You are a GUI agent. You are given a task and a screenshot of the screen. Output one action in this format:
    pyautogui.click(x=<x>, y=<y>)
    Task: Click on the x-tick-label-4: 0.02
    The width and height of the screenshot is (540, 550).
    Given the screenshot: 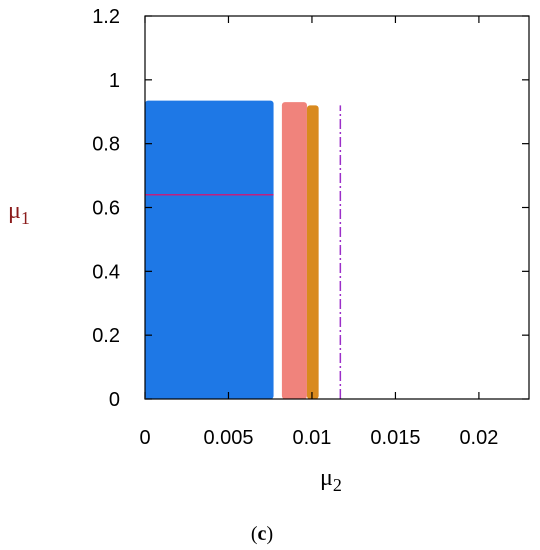 What is the action you would take?
    pyautogui.click(x=478, y=438)
    